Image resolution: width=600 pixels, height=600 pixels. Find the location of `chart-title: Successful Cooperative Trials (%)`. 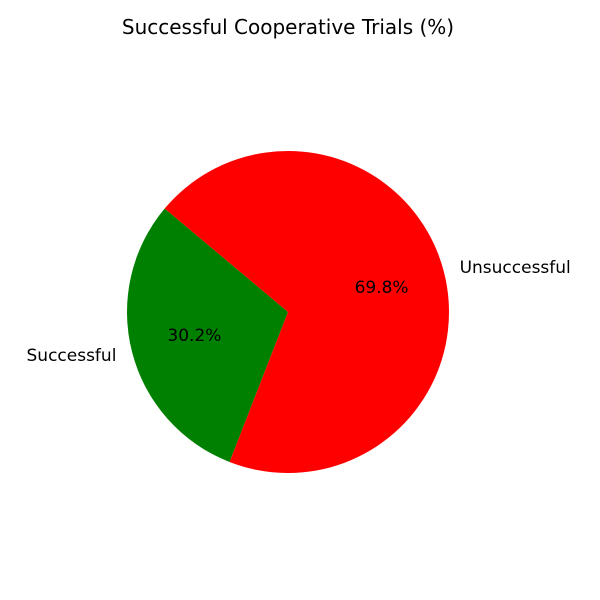

chart-title: Successful Cooperative Trials (%) is located at coordinates (288, 27).